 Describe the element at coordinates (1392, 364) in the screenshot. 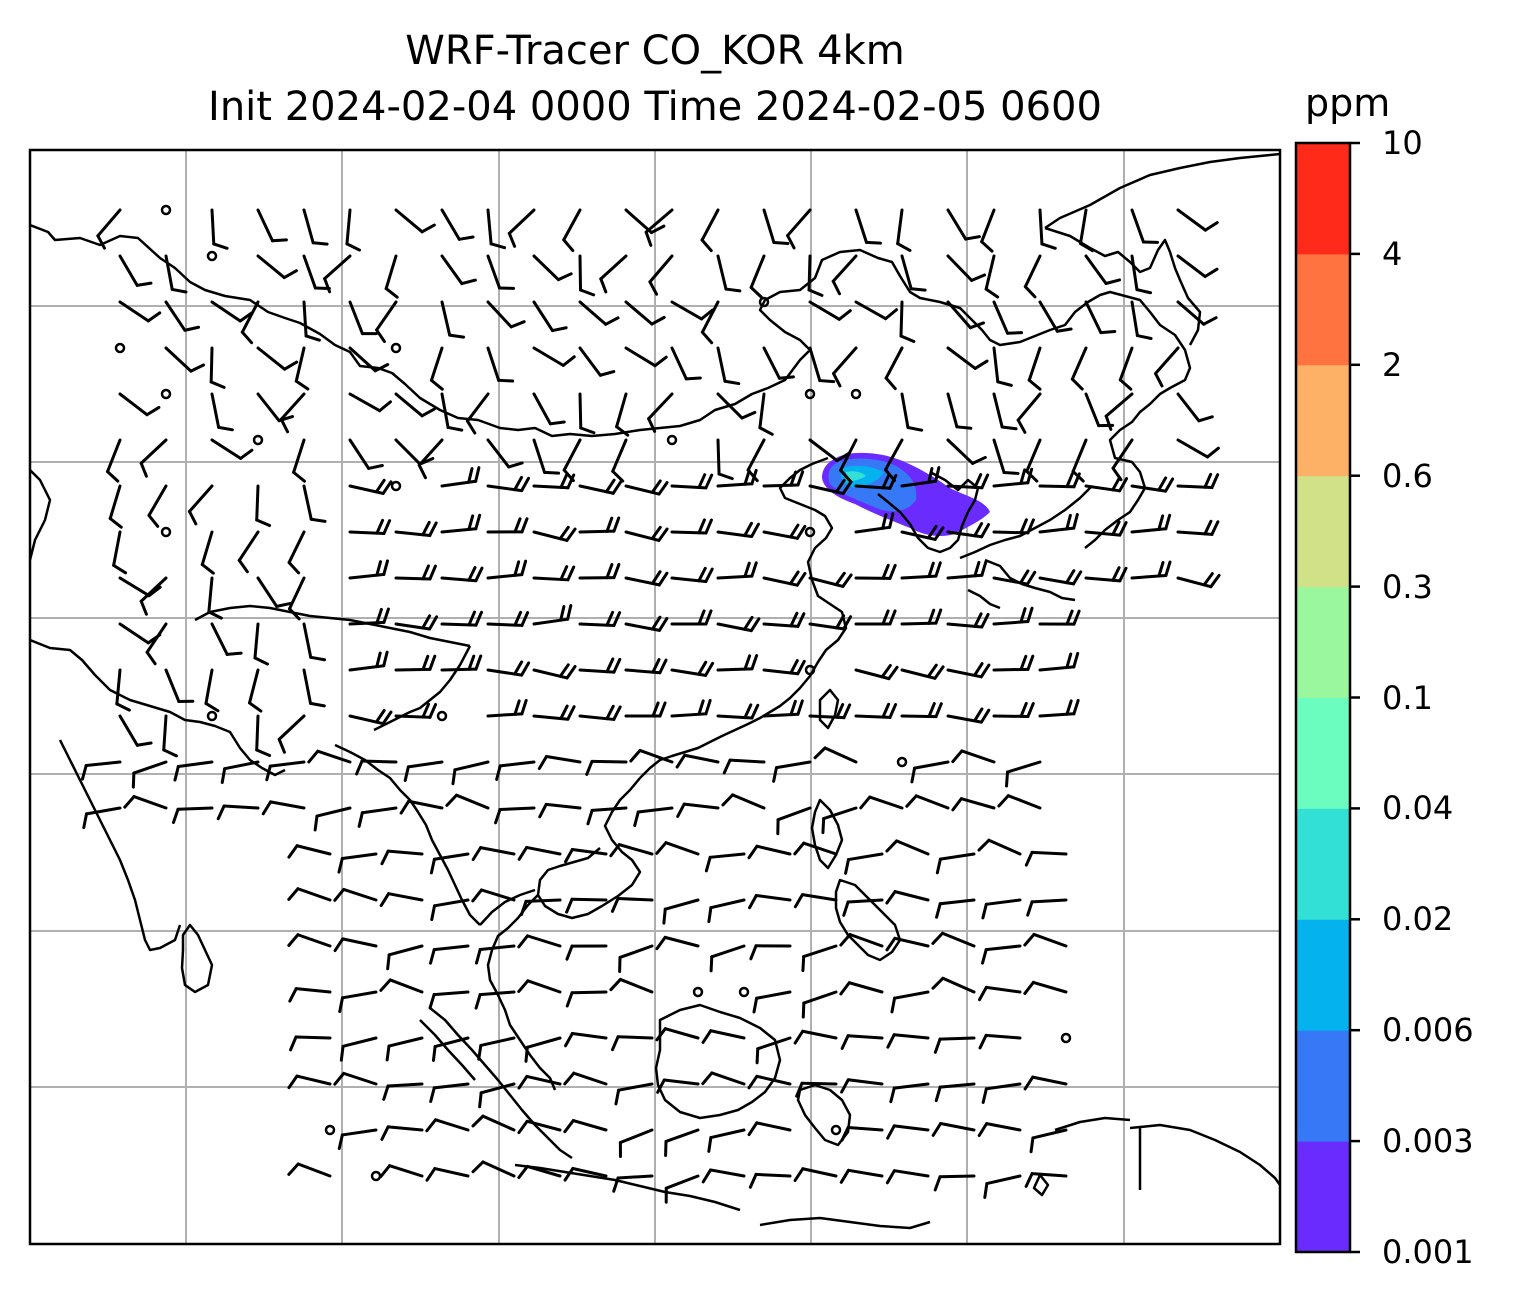

I see `colorbar-tick-label: 2` at that location.